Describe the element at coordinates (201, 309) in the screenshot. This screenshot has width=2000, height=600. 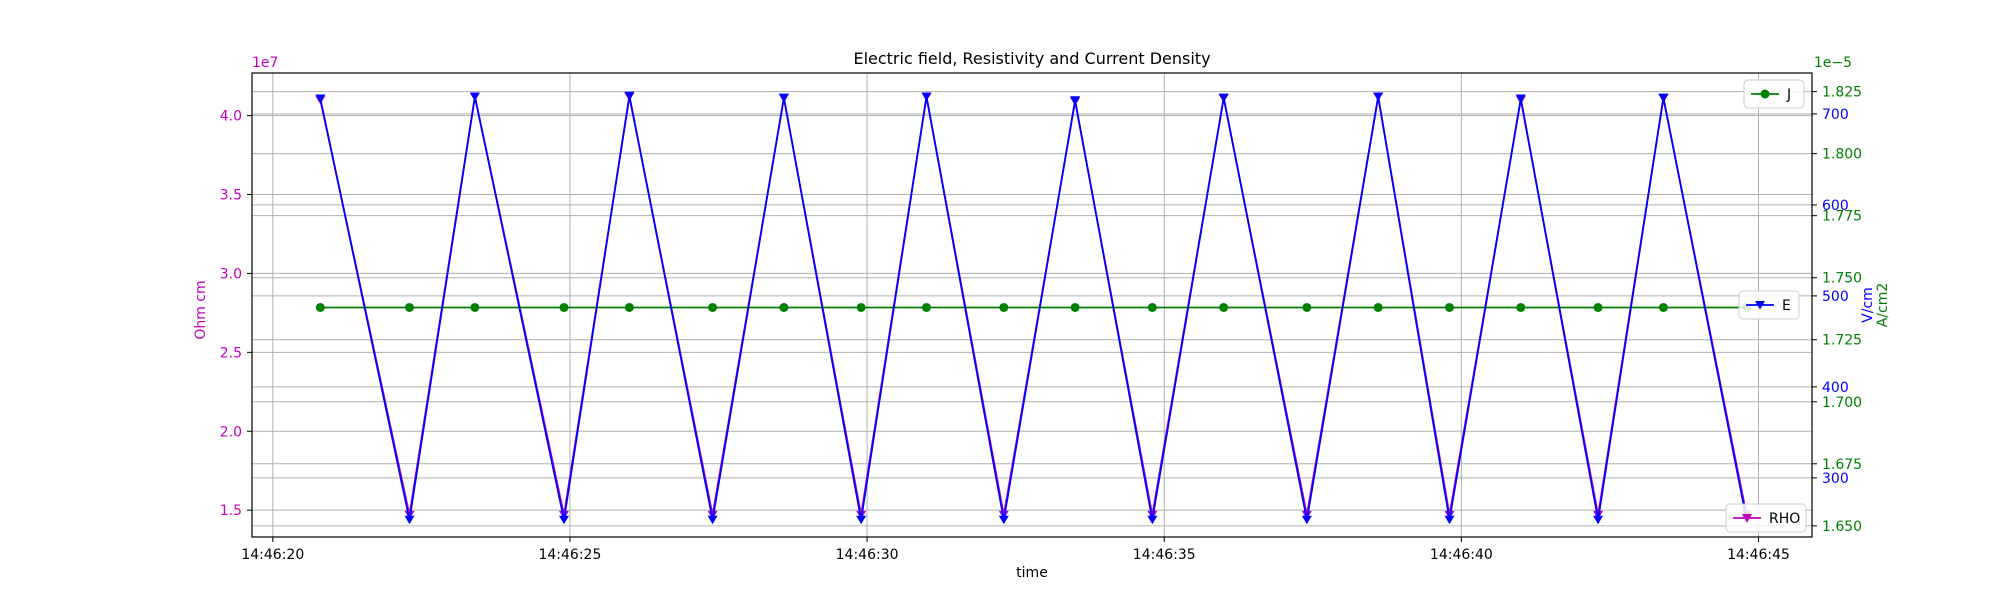
I see `rho-axis-label: Ohm cm` at that location.